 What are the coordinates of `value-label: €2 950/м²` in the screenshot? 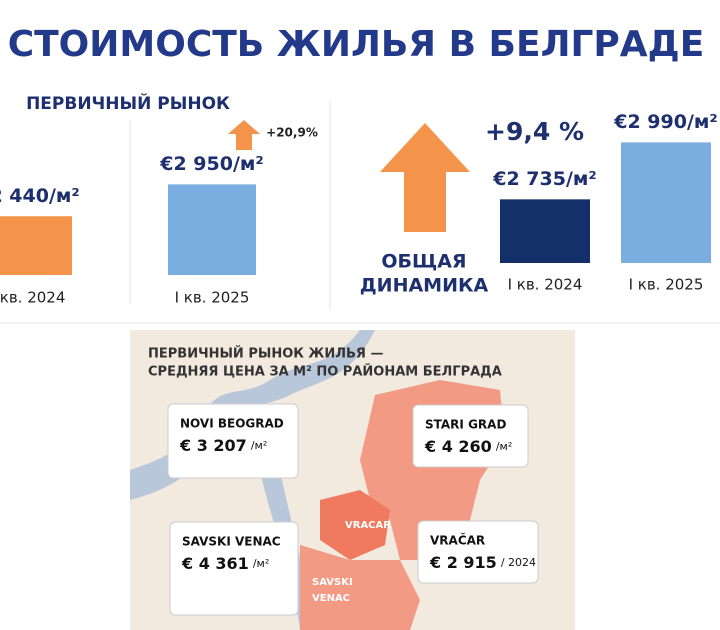 It's located at (211, 164).